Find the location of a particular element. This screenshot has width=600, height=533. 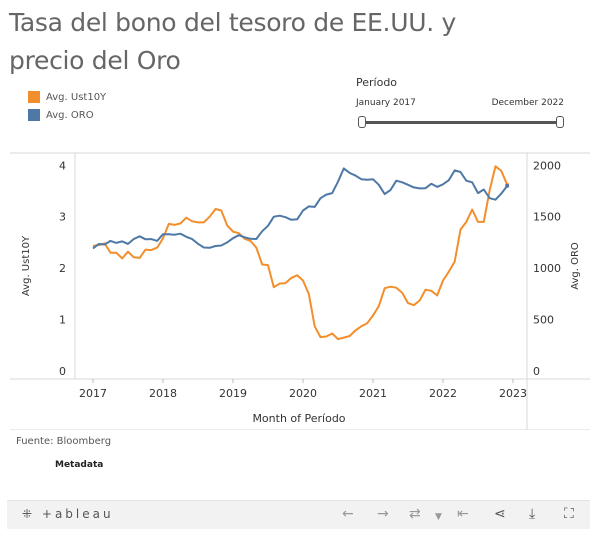

x-tick-label: 2019 is located at coordinates (233, 393).